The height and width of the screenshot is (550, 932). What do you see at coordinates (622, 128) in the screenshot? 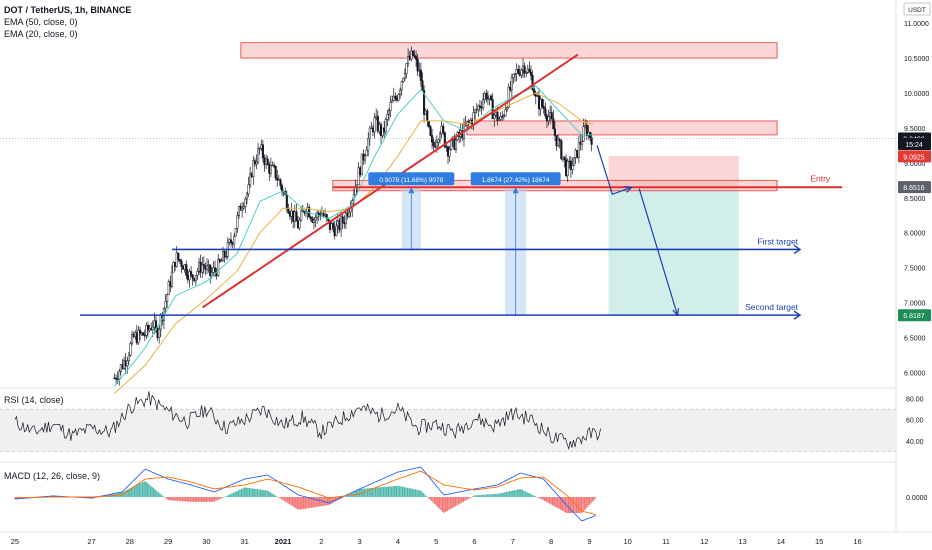
I see `resistance-zone` at bounding box center [622, 128].